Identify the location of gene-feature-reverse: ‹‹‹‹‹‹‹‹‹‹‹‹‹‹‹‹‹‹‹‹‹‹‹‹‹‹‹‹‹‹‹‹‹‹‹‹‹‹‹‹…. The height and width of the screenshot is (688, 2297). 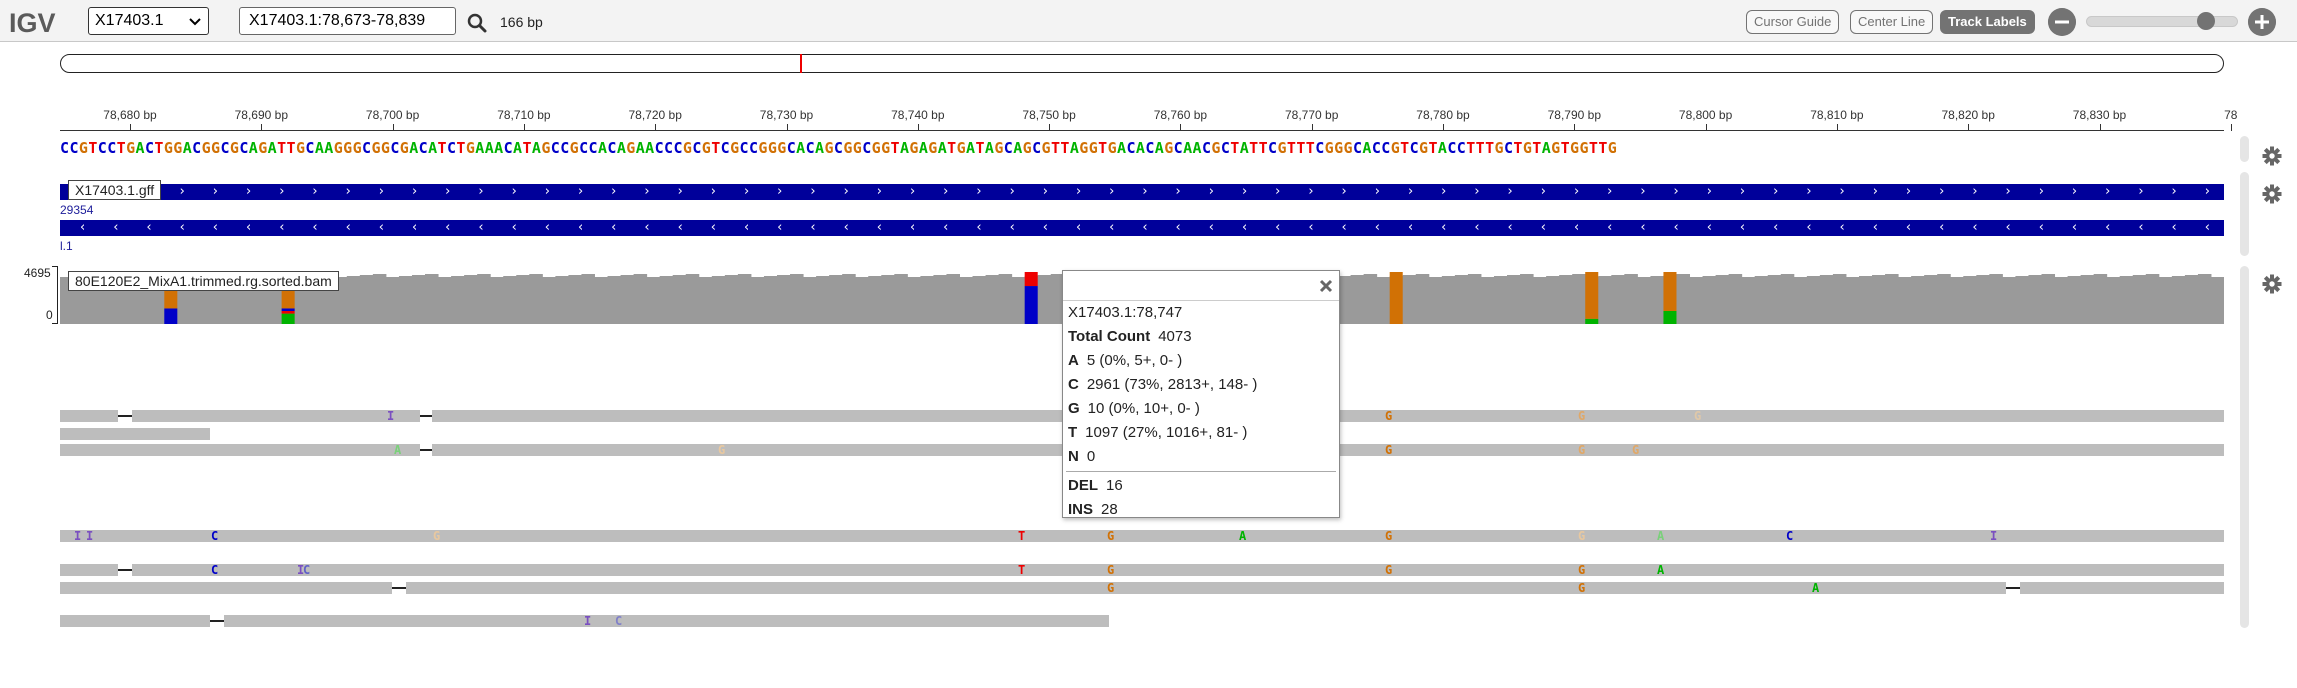
(1142, 228).